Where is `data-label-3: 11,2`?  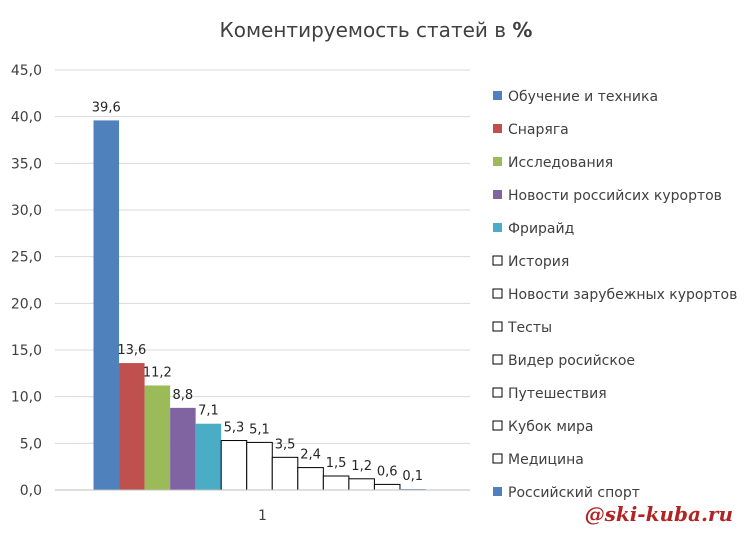
data-label-3: 11,2 is located at coordinates (157, 372).